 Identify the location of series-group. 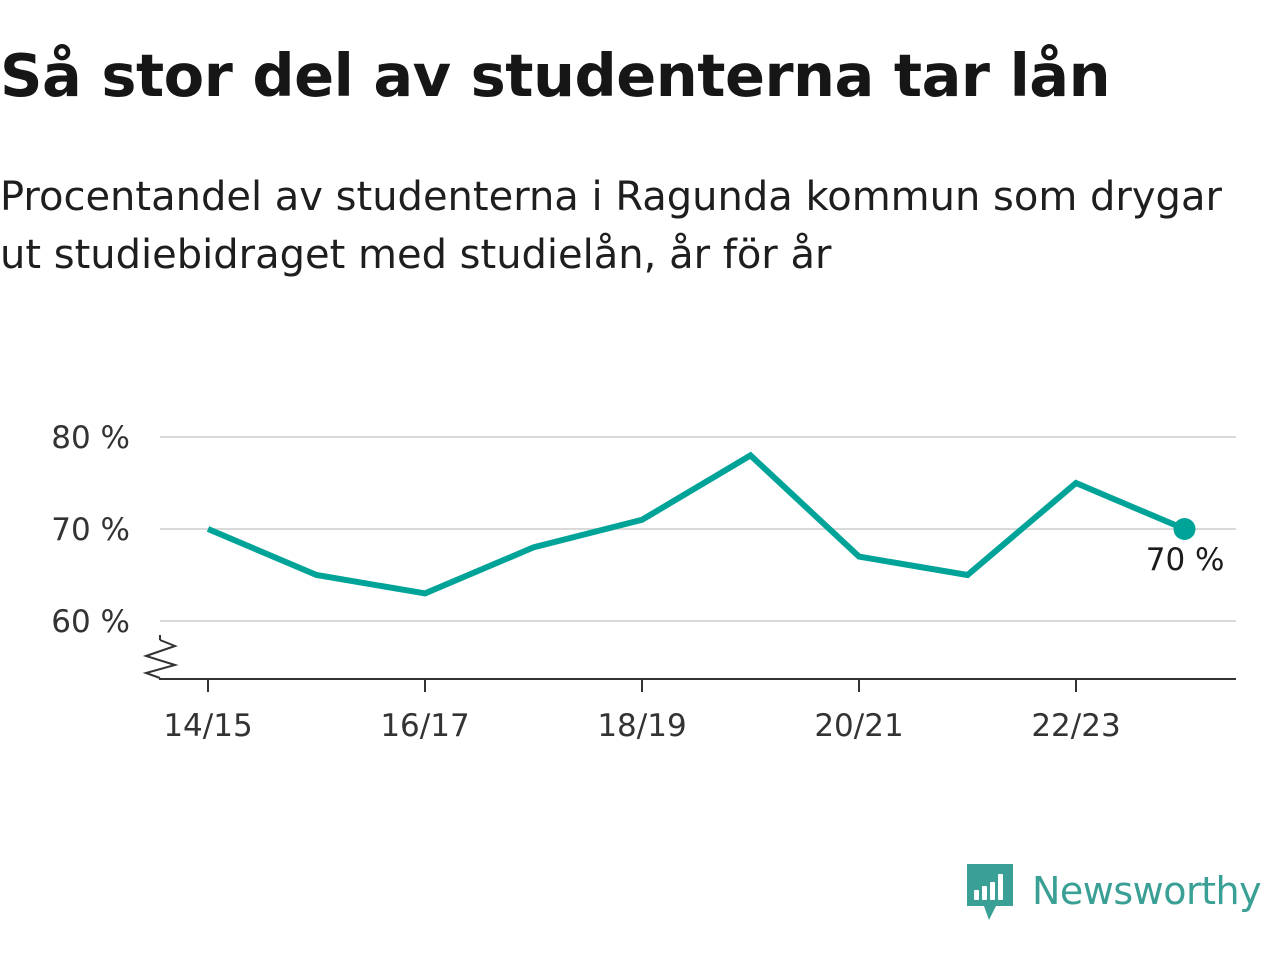
(701, 524).